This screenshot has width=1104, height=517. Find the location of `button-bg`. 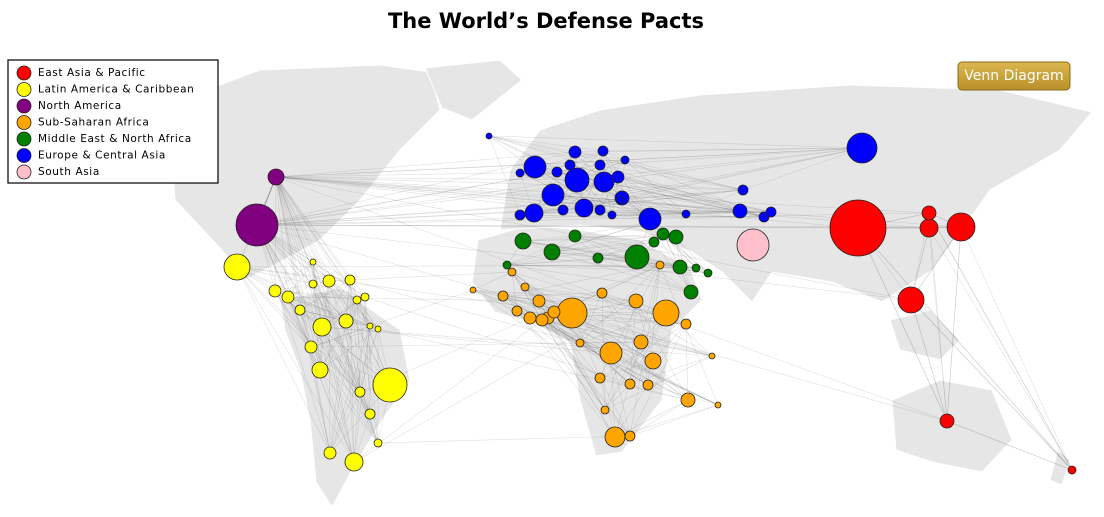

button-bg is located at coordinates (1014, 76).